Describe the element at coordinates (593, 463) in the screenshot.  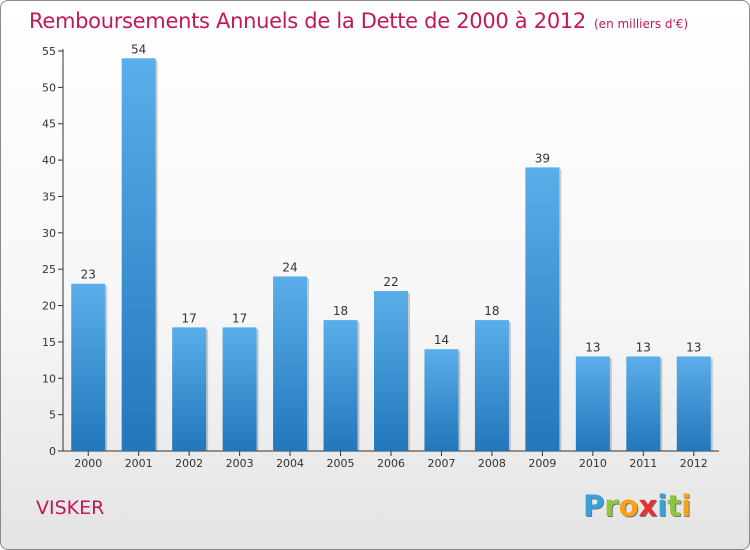
I see `x-tick-label: 2010` at that location.